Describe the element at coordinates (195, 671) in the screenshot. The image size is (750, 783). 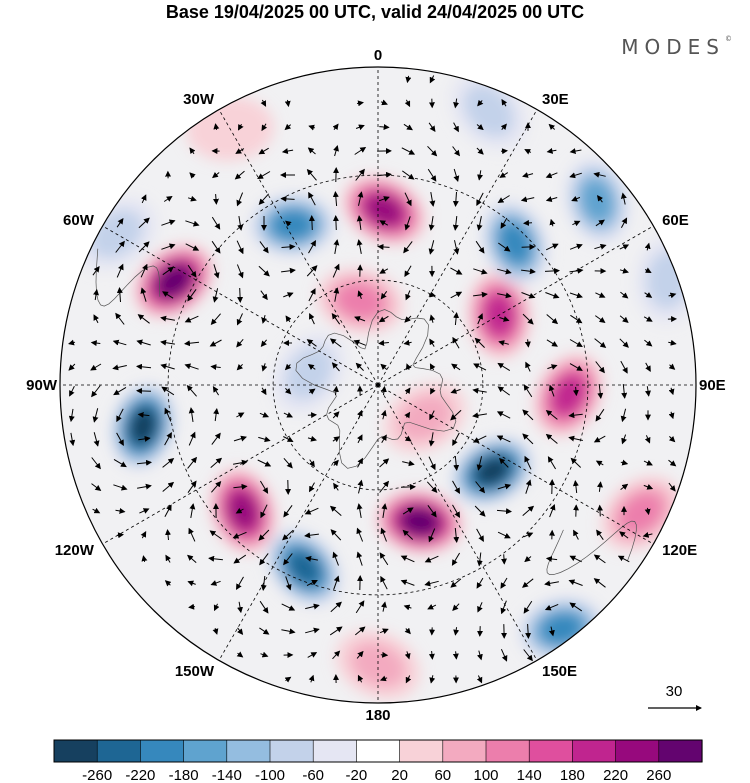
I see `meridian-label: 150W` at that location.